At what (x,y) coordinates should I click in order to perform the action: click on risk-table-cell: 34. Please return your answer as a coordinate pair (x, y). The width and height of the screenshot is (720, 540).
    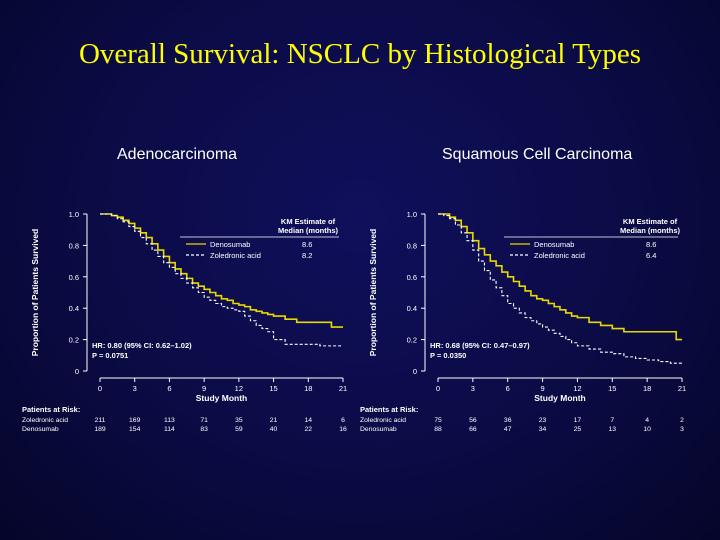
    Looking at the image, I should click on (543, 429).